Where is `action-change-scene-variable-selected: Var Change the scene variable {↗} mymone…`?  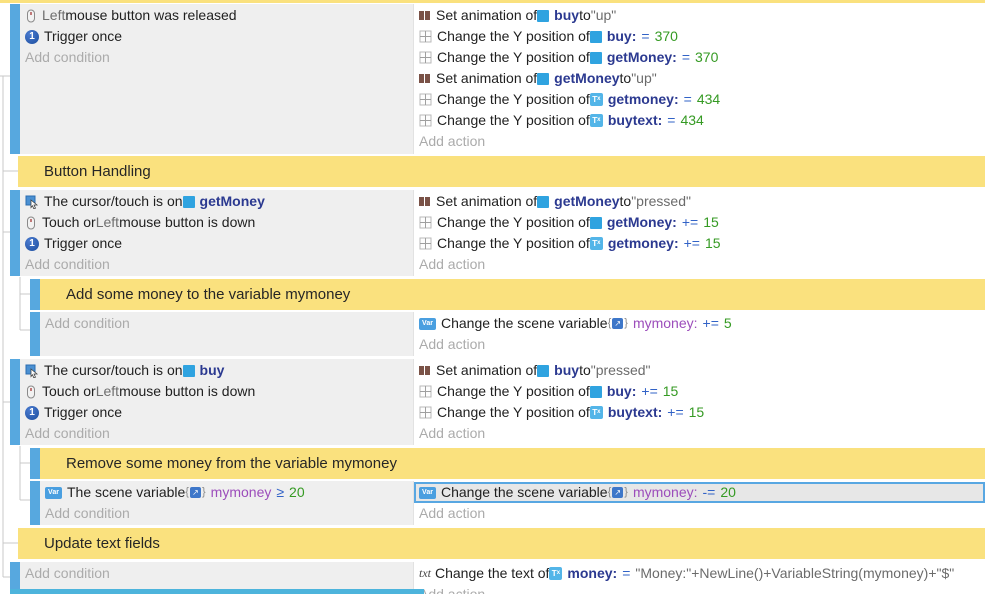
action-change-scene-variable-selected: Var Change the scene variable {↗} mymone… is located at coordinates (699, 492).